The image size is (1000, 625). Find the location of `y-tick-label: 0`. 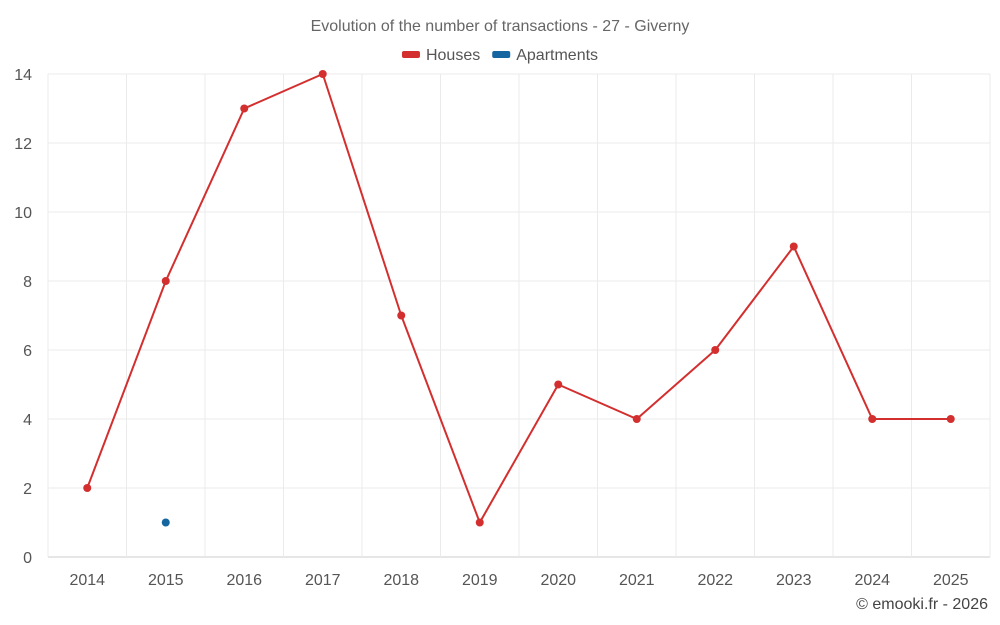

y-tick-label: 0 is located at coordinates (27, 558).